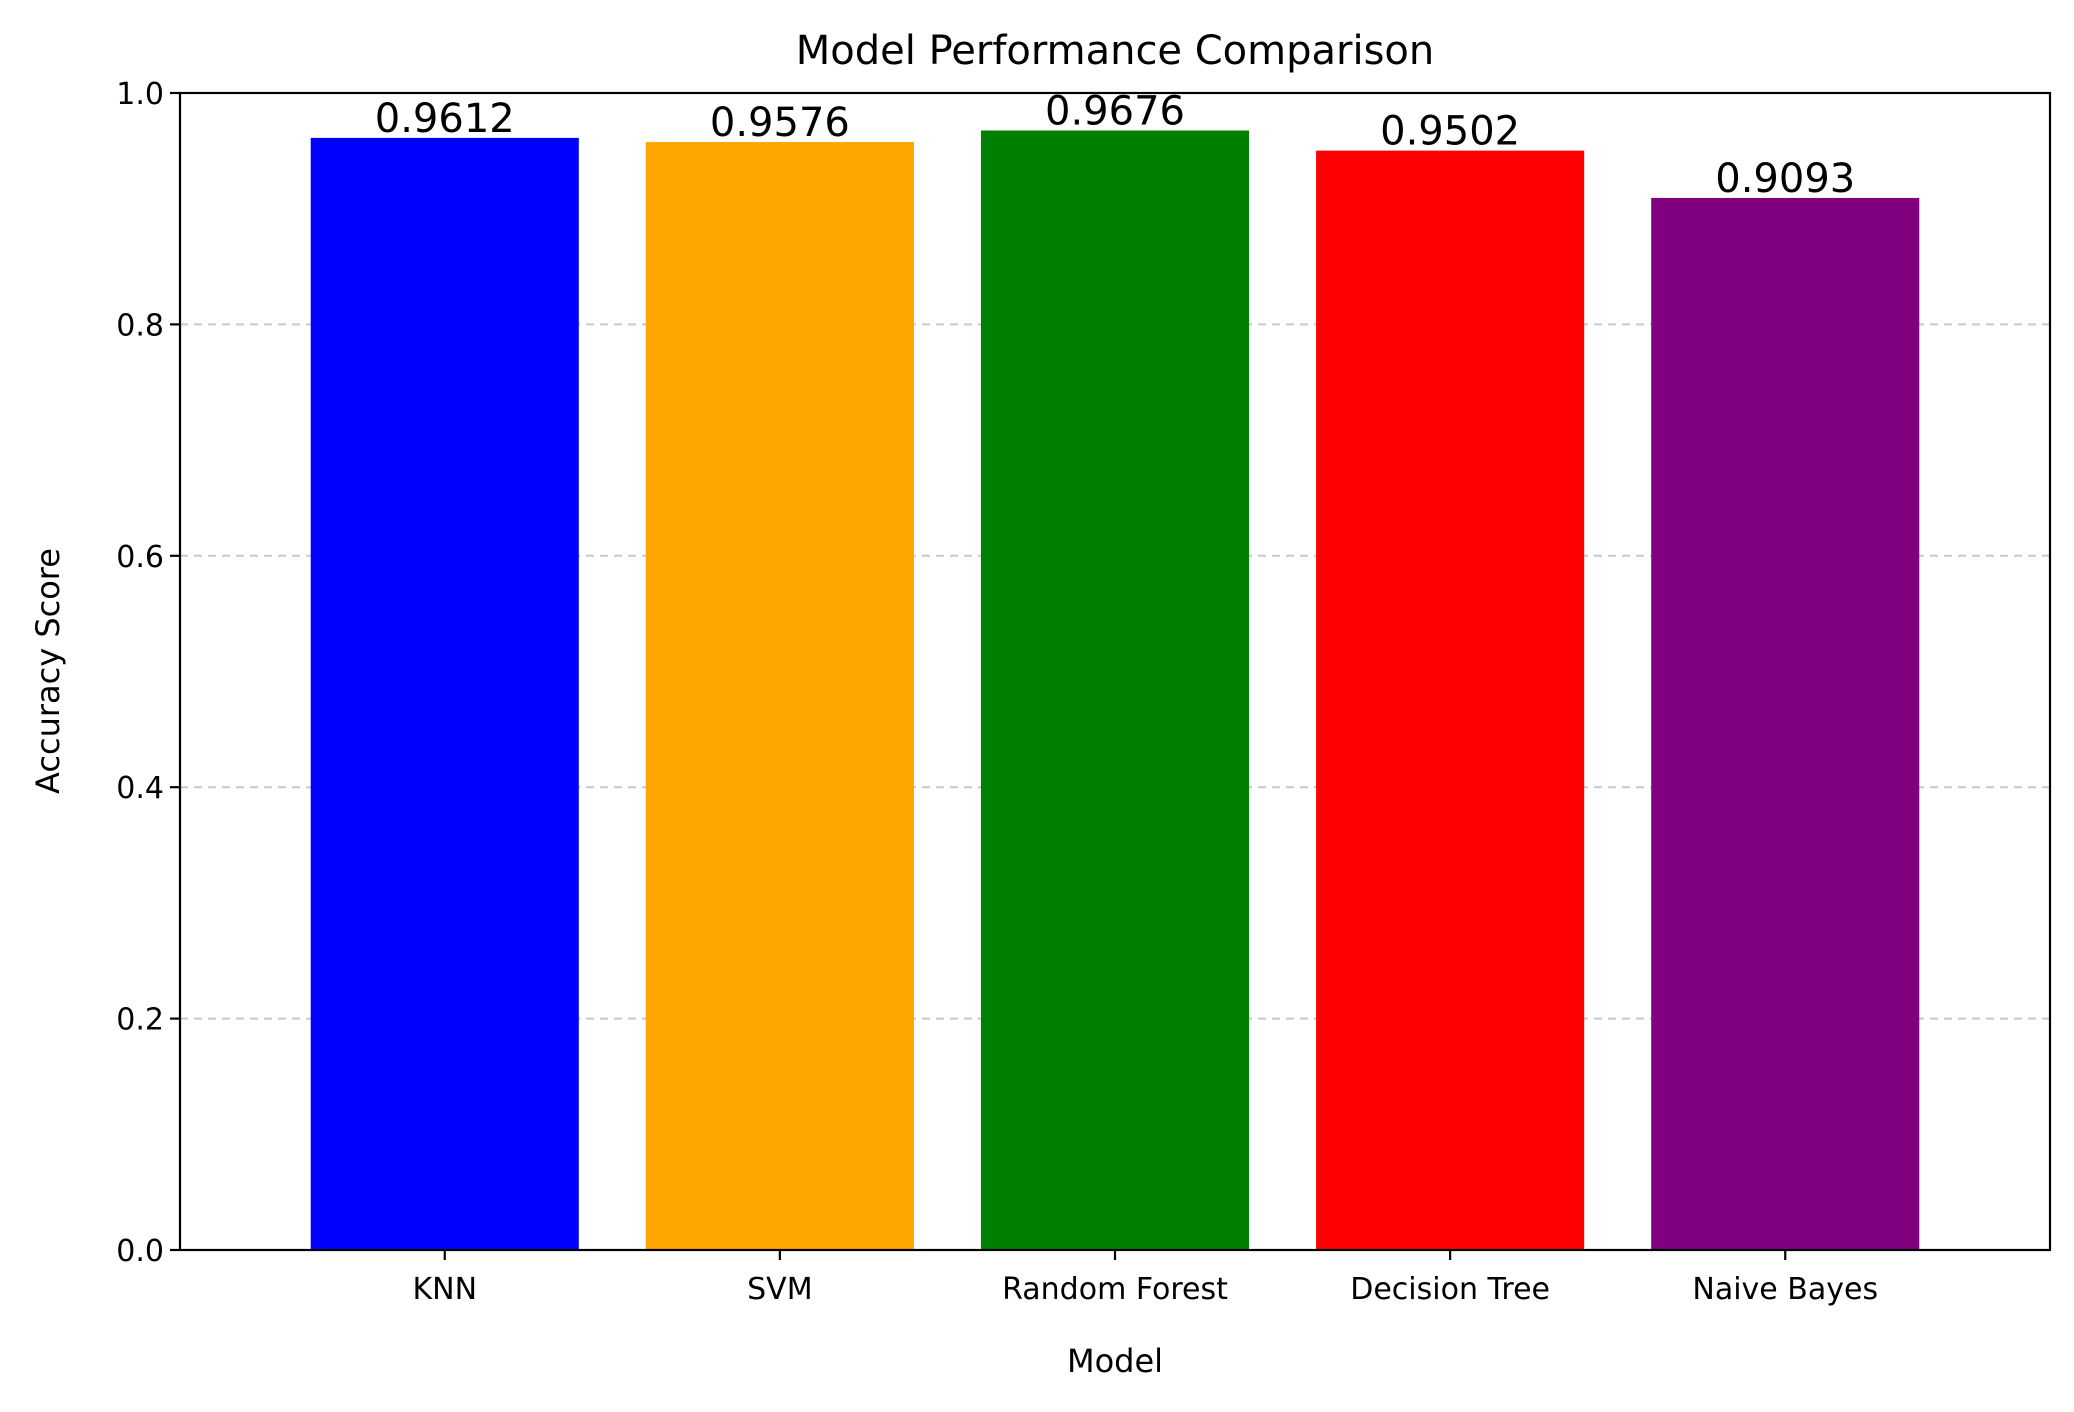  What do you see at coordinates (1115, 1361) in the screenshot?
I see `x-axis-label: Model` at bounding box center [1115, 1361].